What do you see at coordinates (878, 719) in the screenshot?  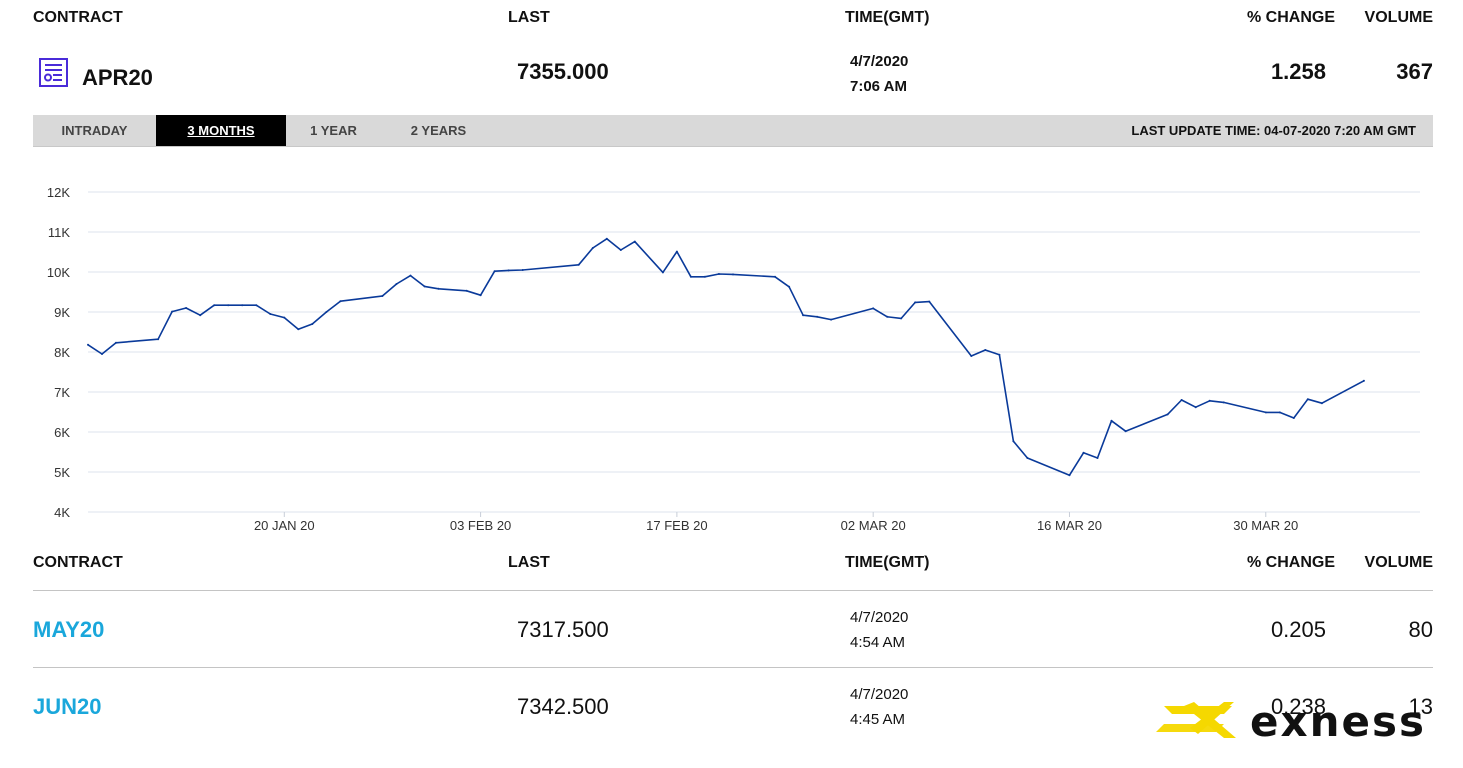 I see `contract-time-text: 4:45 AM` at bounding box center [878, 719].